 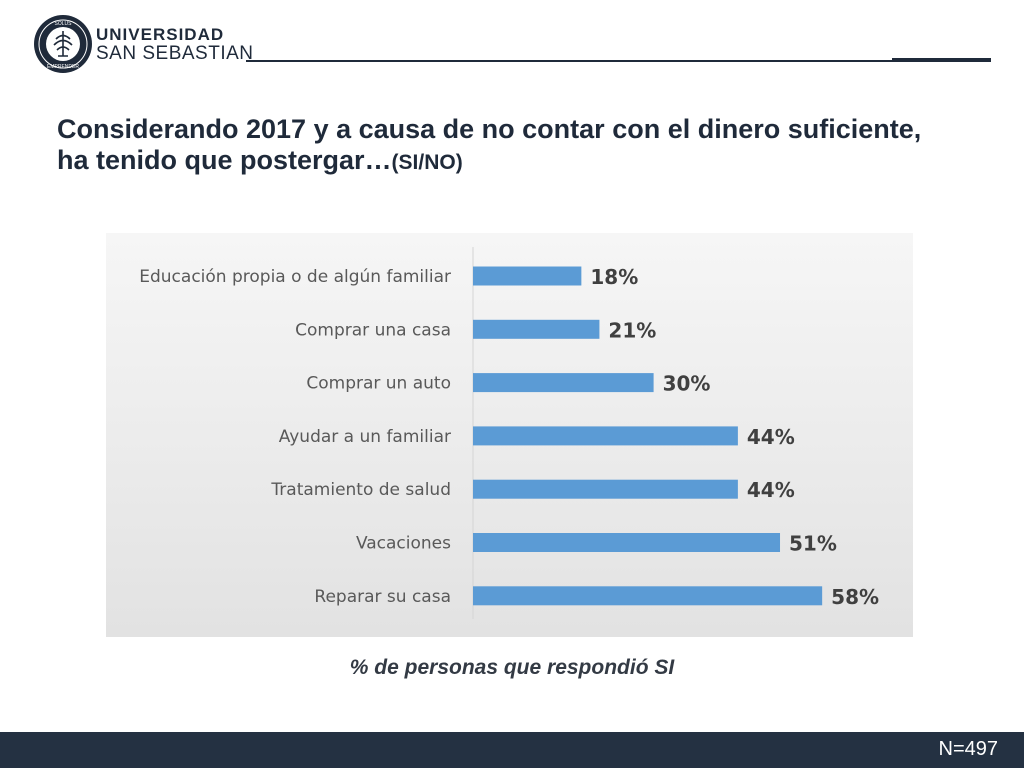 What do you see at coordinates (512, 667) in the screenshot?
I see `x-axis-label: % de personas que respondió SI` at bounding box center [512, 667].